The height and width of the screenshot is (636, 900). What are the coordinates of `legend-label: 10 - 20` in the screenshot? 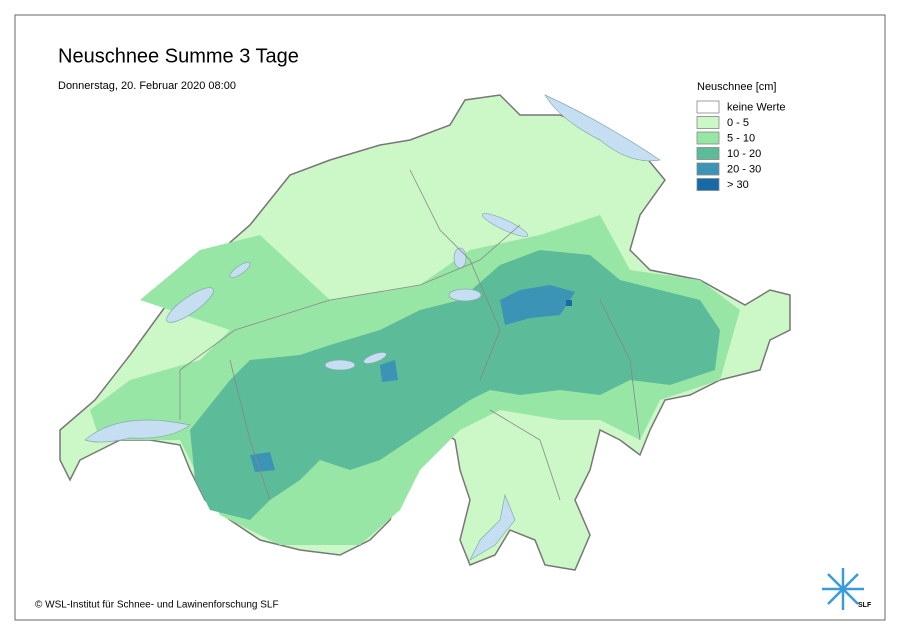 It's located at (744, 154).